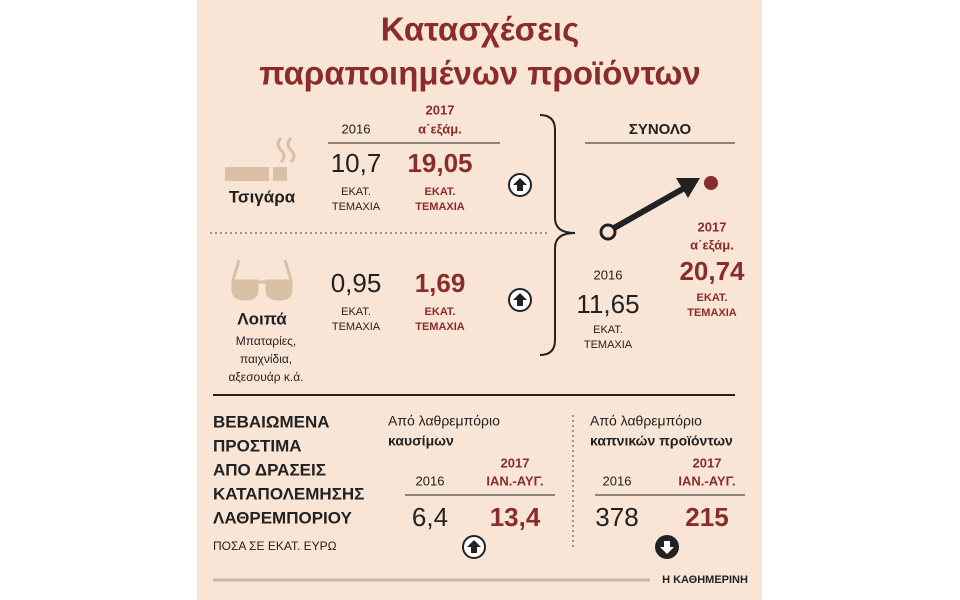 Image resolution: width=960 pixels, height=600 pixels. What do you see at coordinates (356, 128) in the screenshot?
I see `column-header: 2016` at bounding box center [356, 128].